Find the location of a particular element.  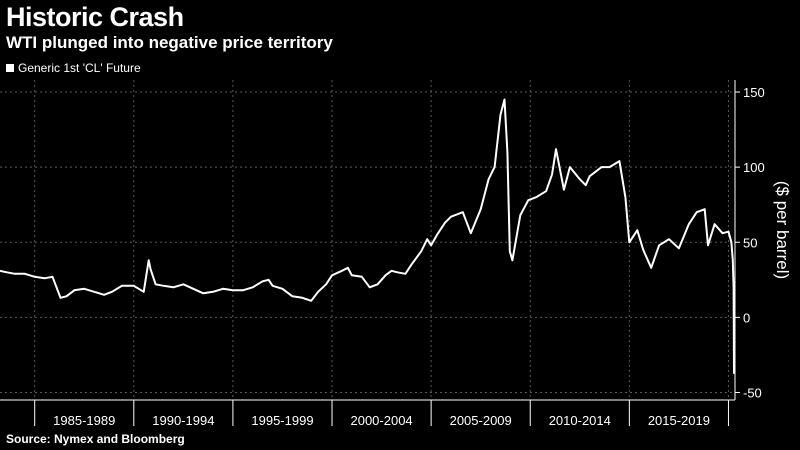

legend-swatch is located at coordinates (10, 68).